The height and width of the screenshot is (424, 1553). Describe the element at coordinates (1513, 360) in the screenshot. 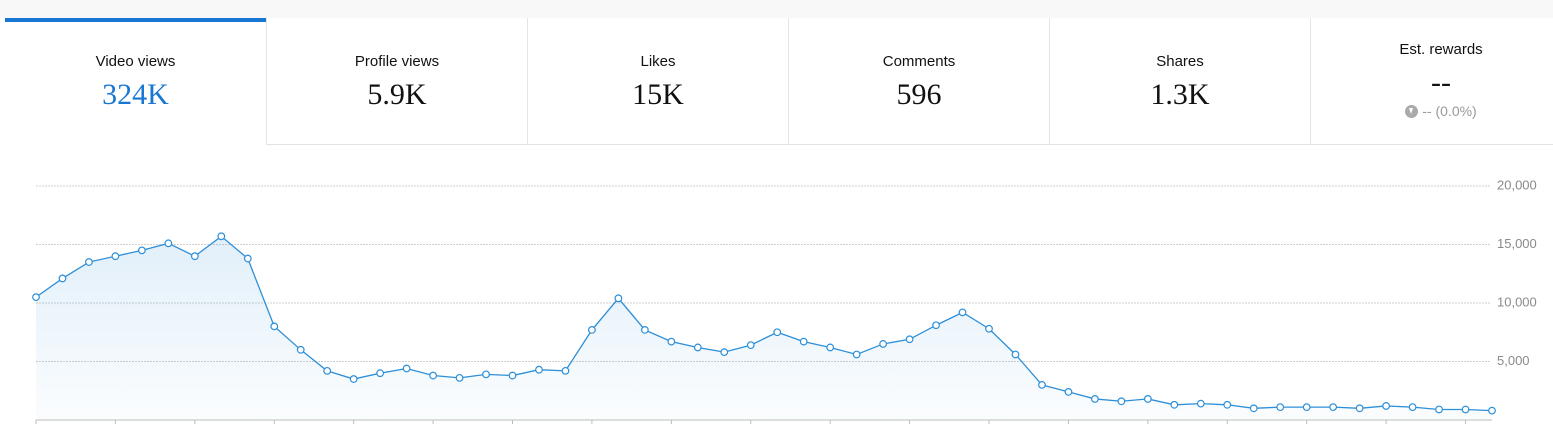

I see `y-tick-label: 5,000` at that location.